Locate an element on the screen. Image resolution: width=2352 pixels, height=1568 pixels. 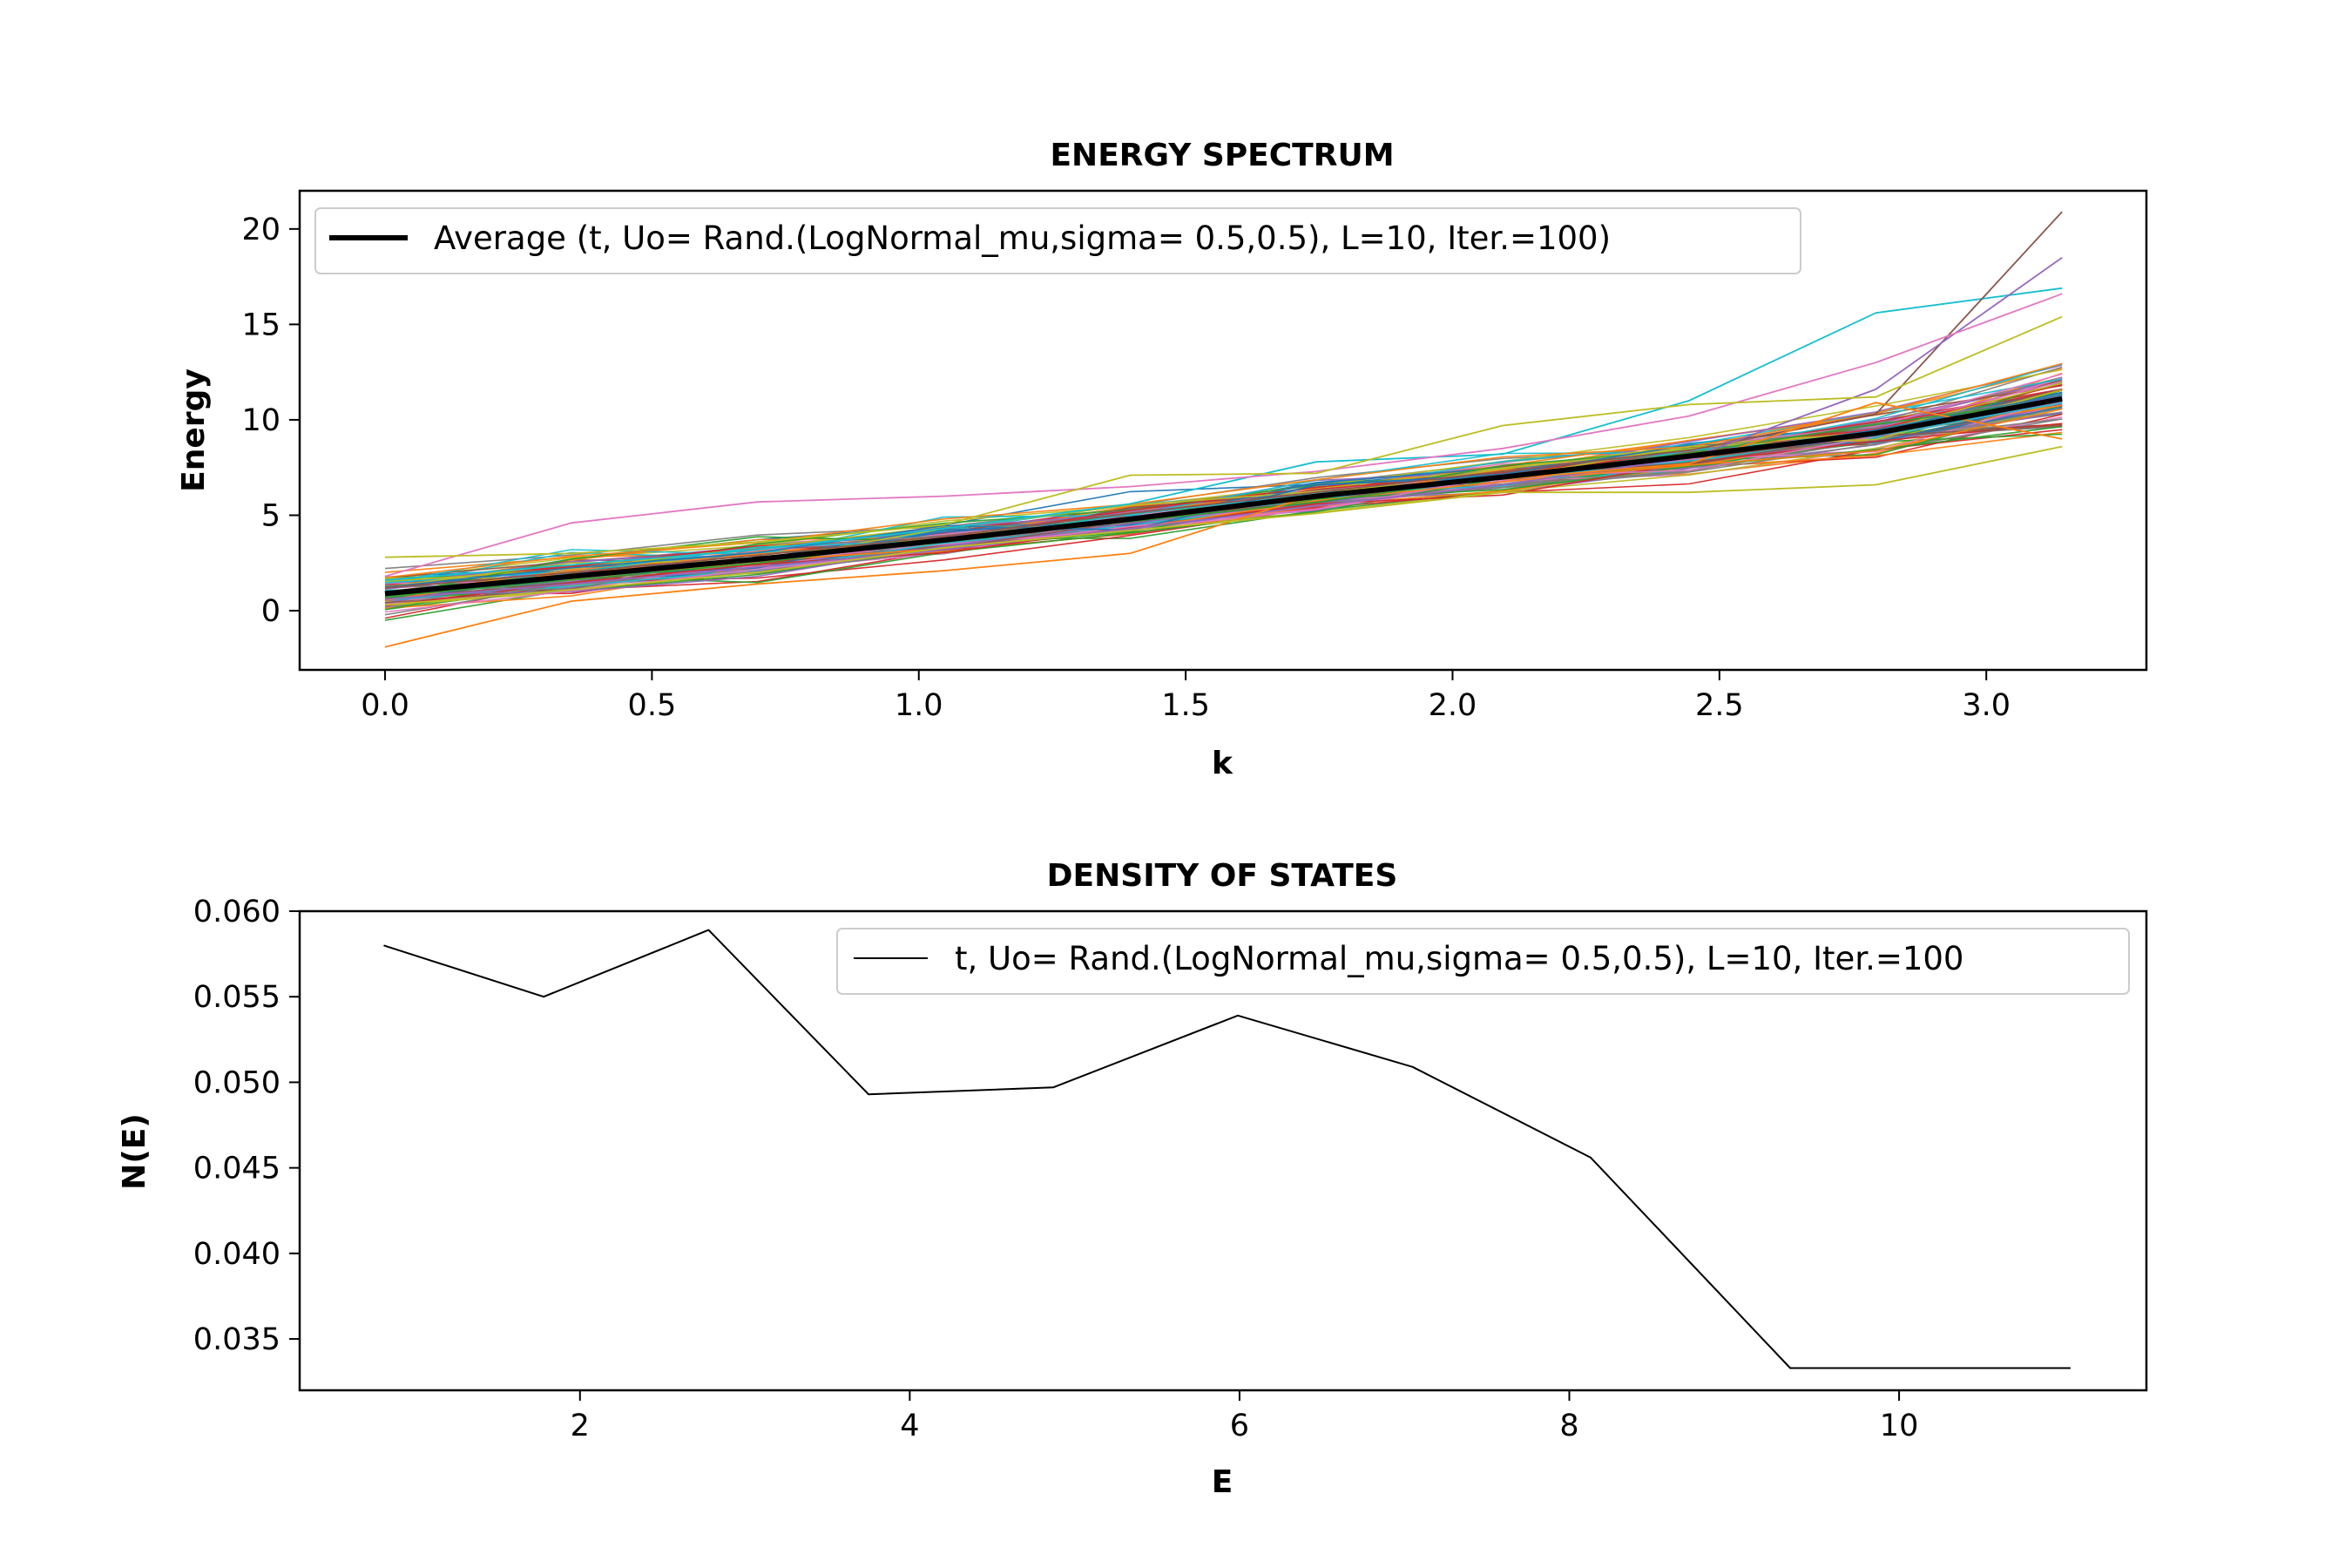
y-tick-label: 0.045 is located at coordinates (236, 1169).